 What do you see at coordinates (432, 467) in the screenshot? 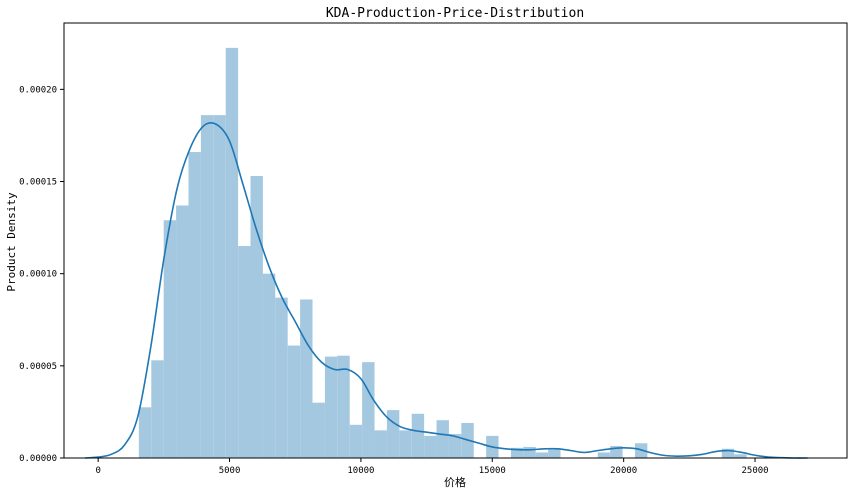
I see `x-axis-ticks: 0 5000 10000 15000 20000 25000` at bounding box center [432, 467].